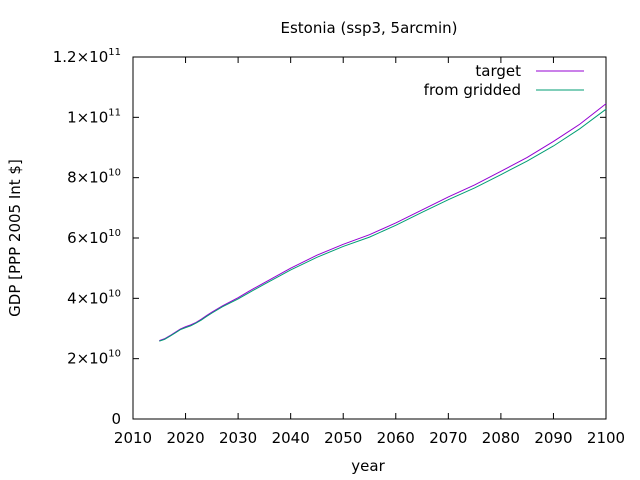 The image size is (640, 480). Describe the element at coordinates (94, 358) in the screenshot. I see `y-tick-label: 2×10¹⁰` at that location.